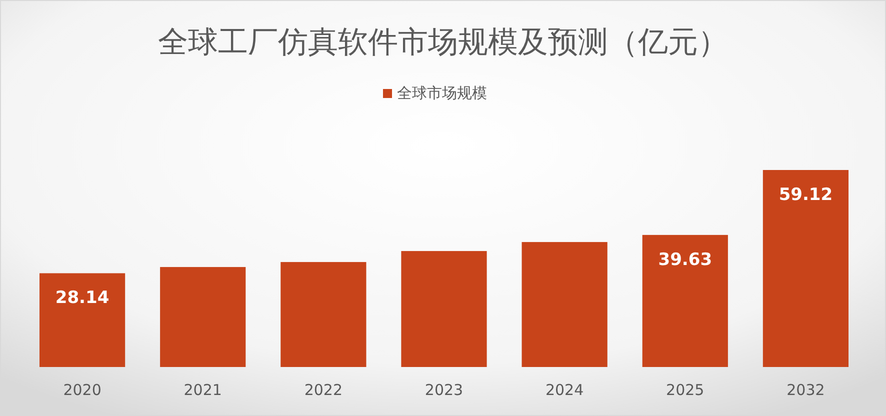 The image size is (886, 416). What do you see at coordinates (443, 42) in the screenshot?
I see `title: 全球工厂仿真软件市场规模及预测（亿元）` at bounding box center [443, 42].